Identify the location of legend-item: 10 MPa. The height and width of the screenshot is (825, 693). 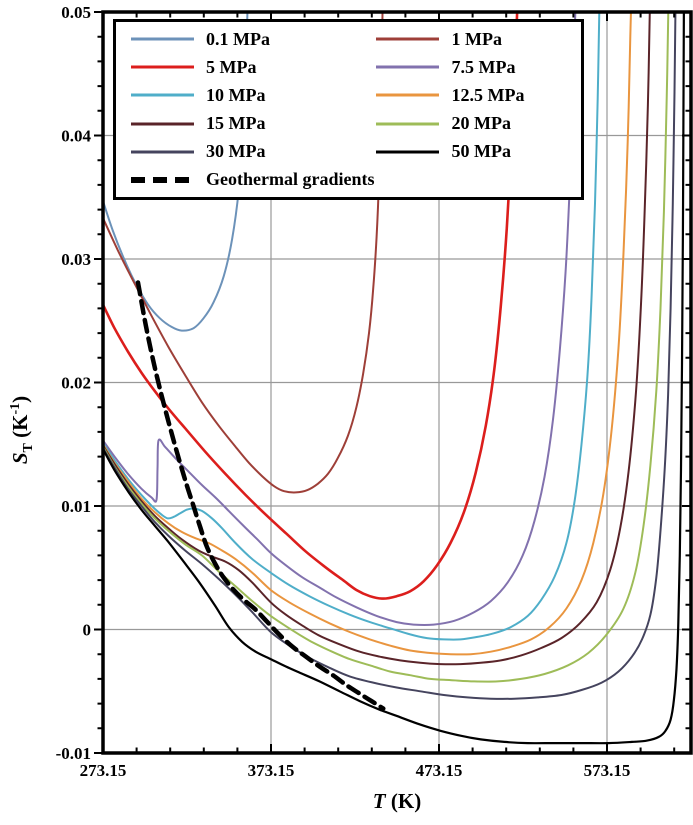
(251, 95).